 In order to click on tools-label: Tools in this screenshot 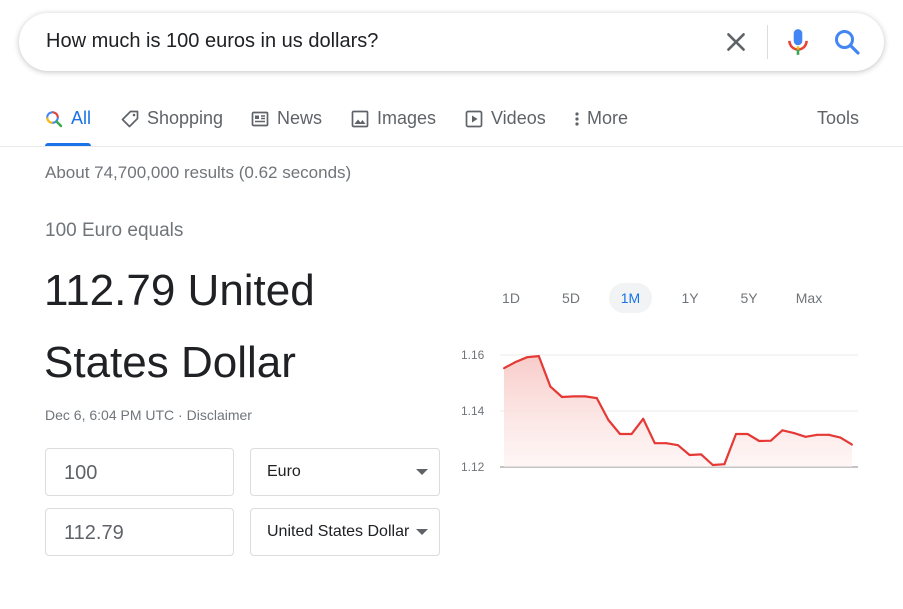, I will do `click(838, 118)`.